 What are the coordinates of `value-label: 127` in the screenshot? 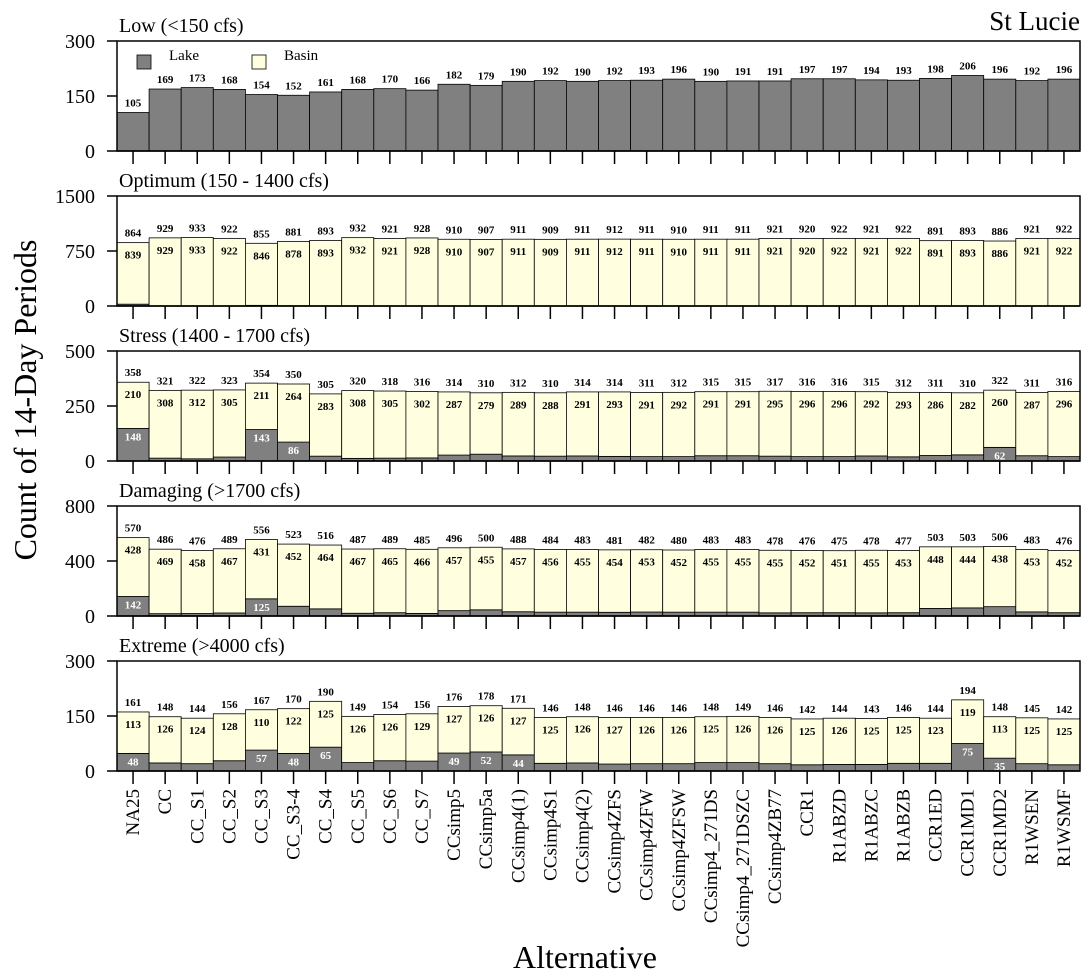 It's located at (518, 721).